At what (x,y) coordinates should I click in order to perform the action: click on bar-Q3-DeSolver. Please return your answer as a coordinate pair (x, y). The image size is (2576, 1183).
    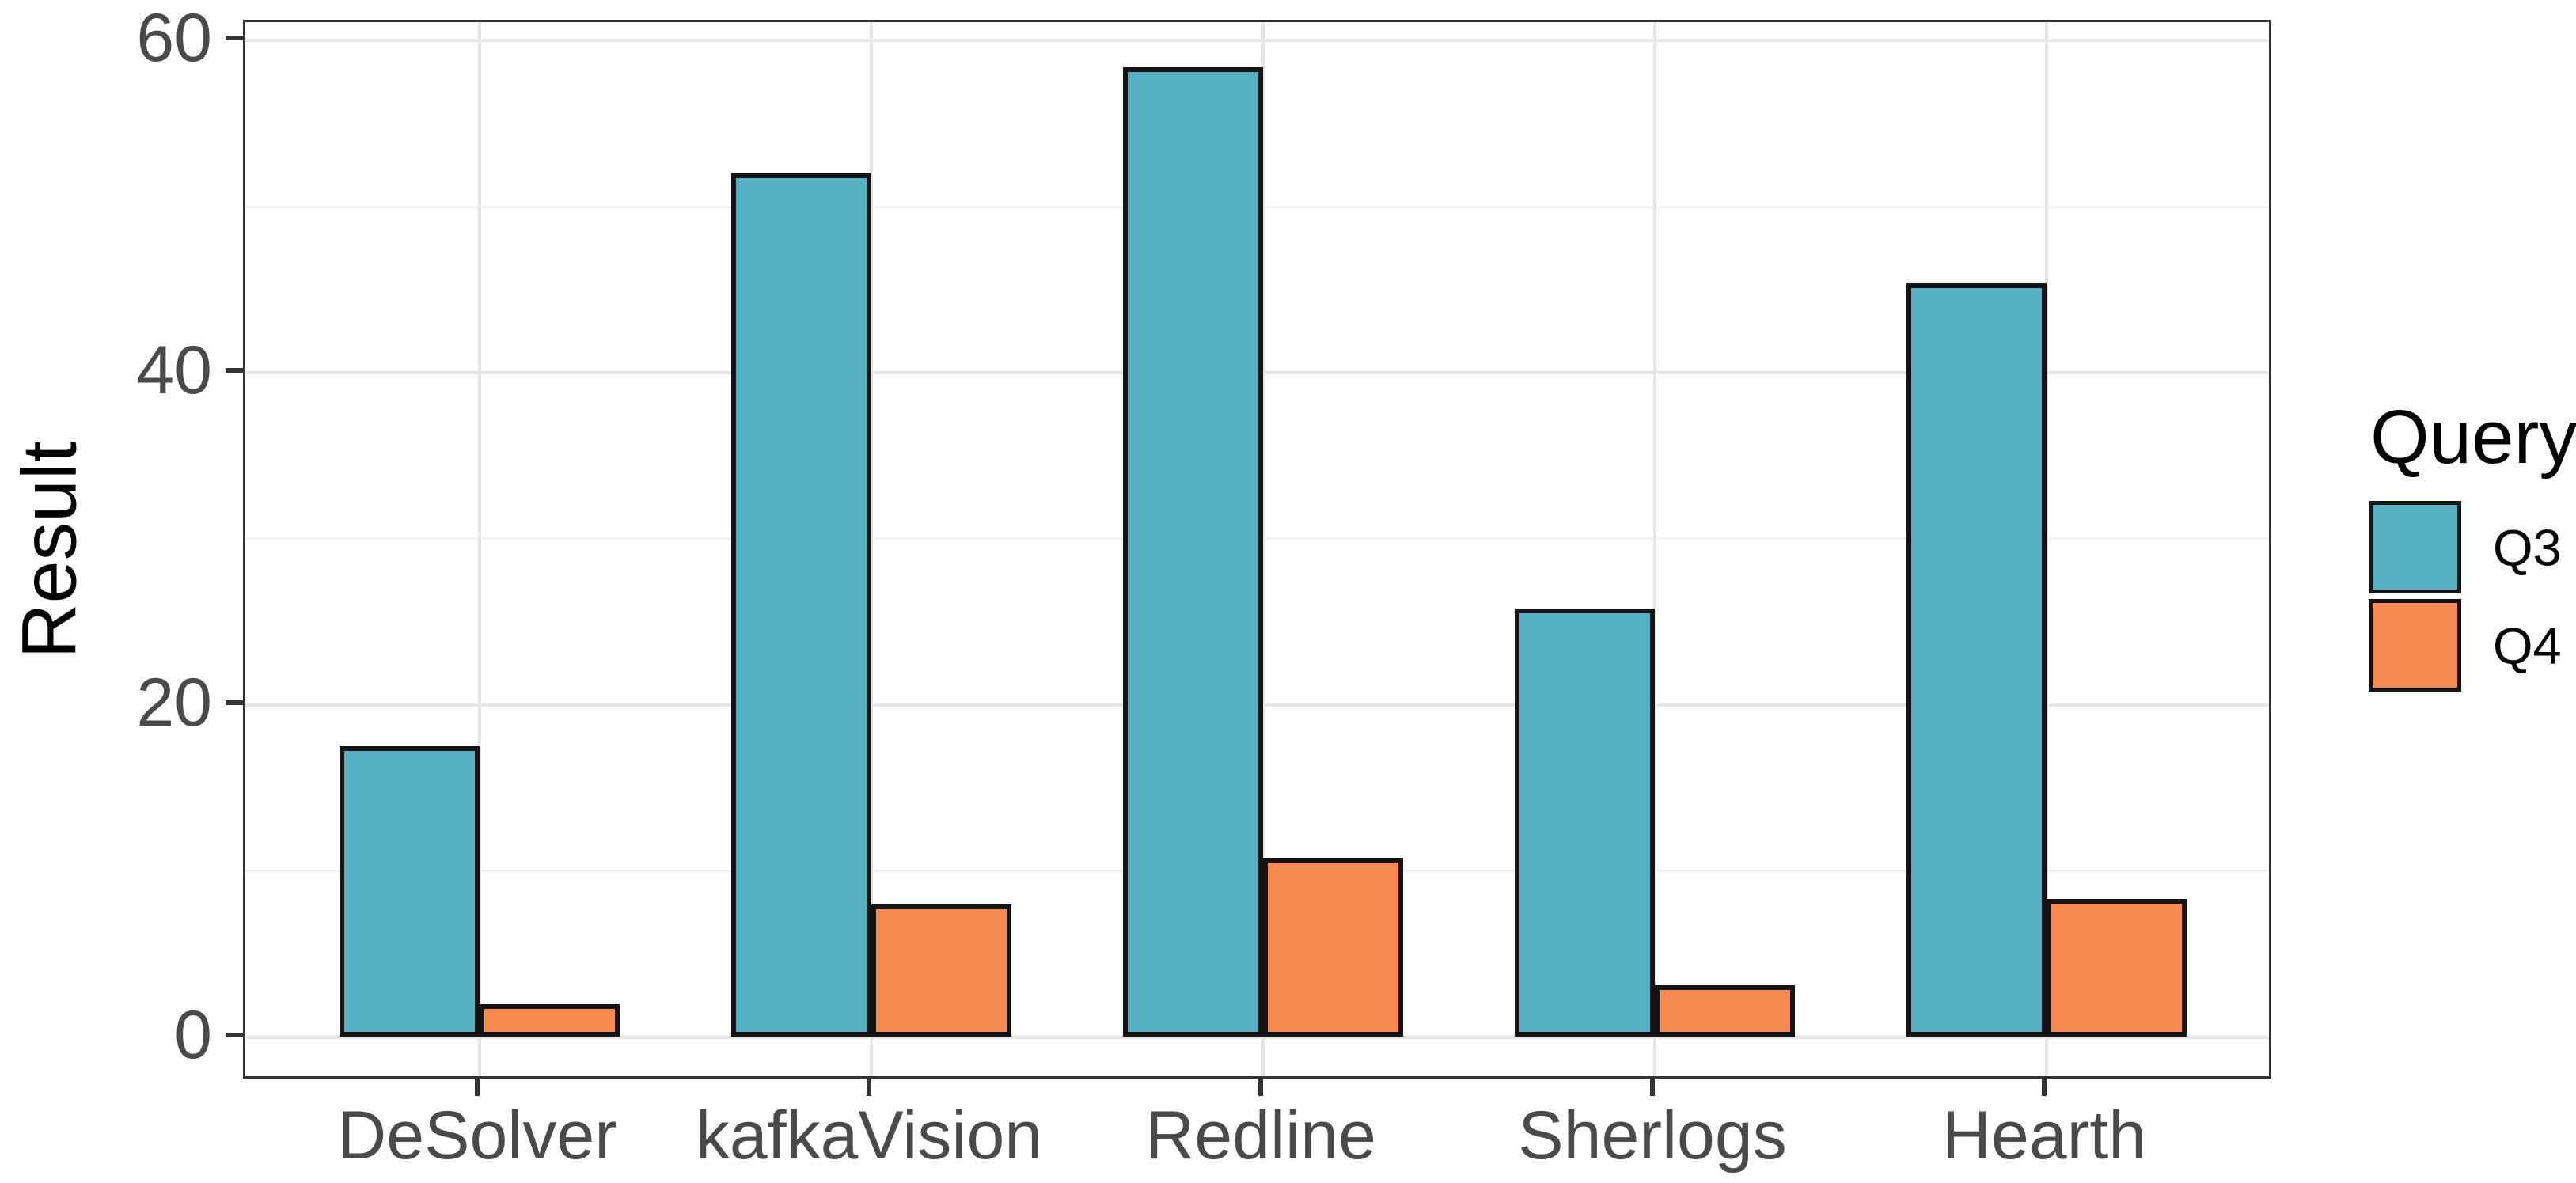
    Looking at the image, I should click on (410, 891).